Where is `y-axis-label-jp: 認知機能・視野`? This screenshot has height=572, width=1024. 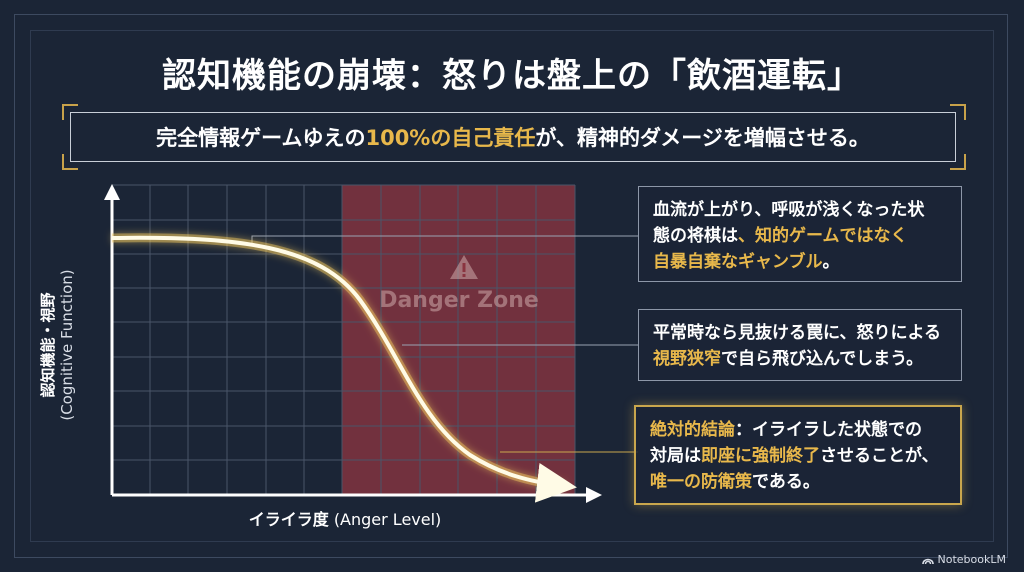 y-axis-label-jp: 認知機能・視野 is located at coordinates (48, 345).